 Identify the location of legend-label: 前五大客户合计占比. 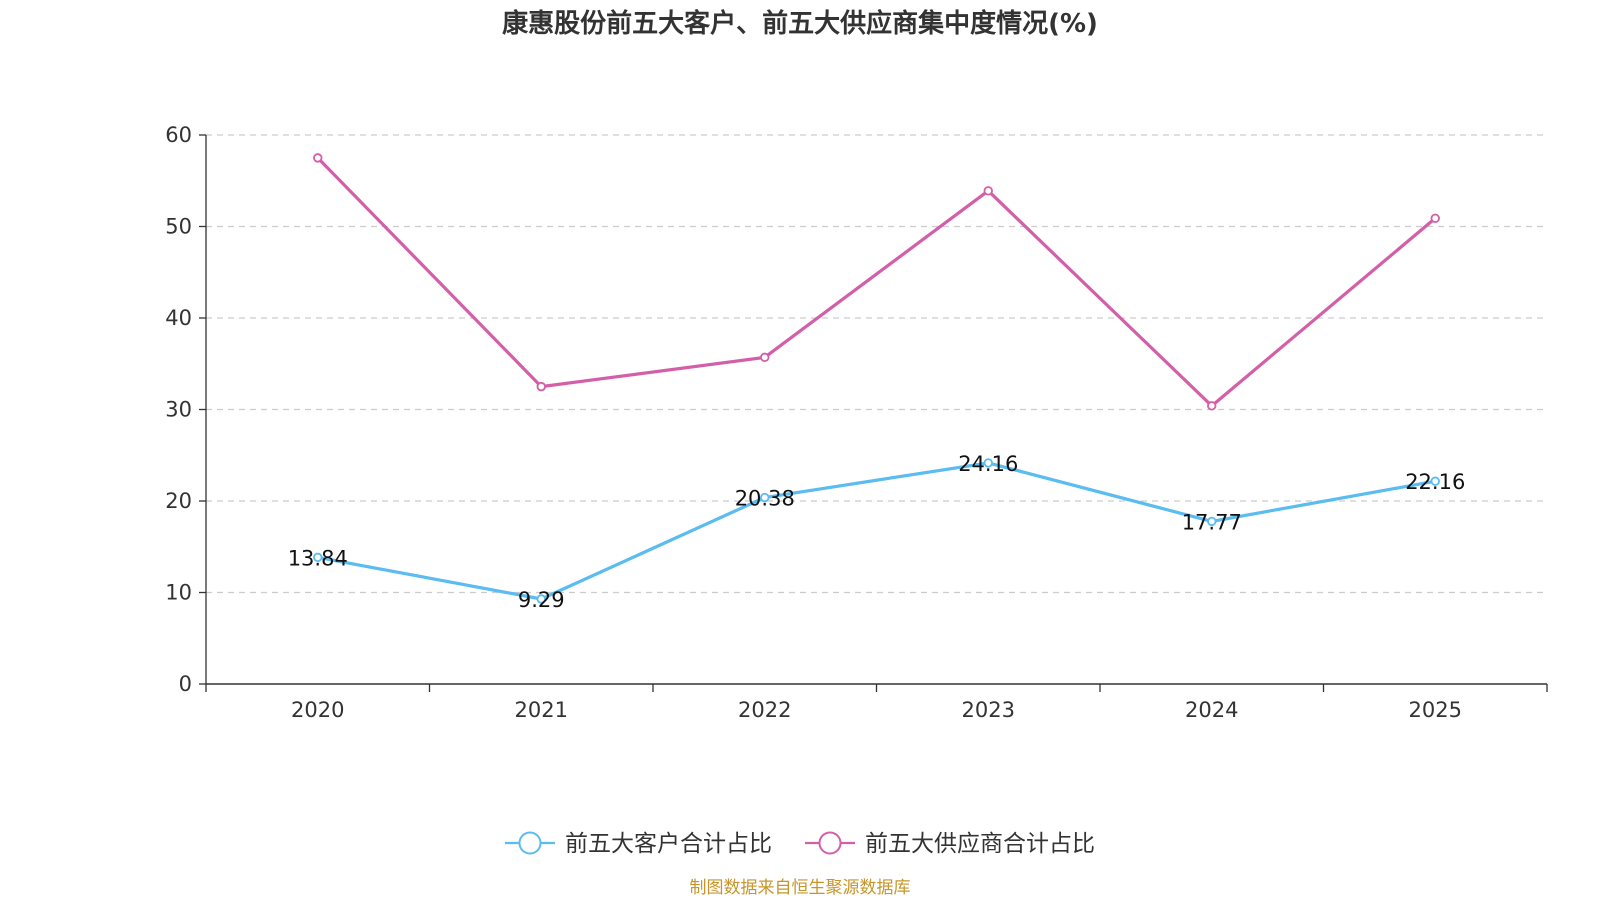
(668, 844).